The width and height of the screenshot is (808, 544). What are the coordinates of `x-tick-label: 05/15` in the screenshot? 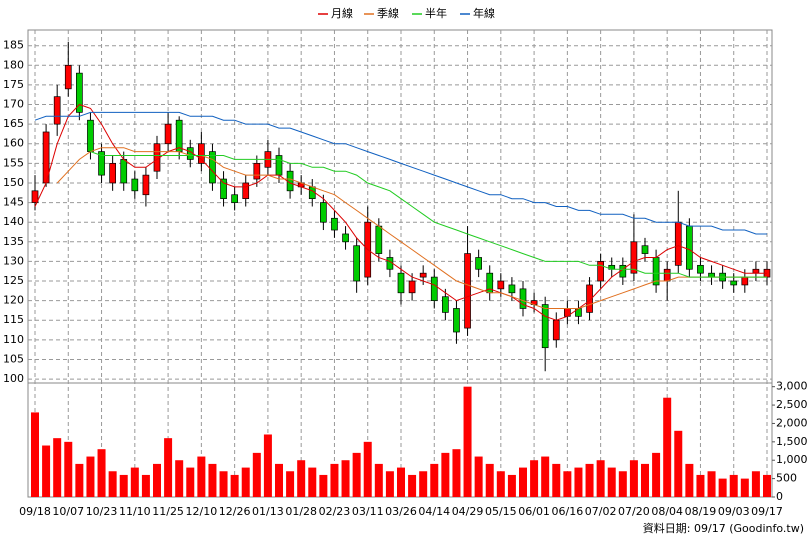 It's located at (501, 511).